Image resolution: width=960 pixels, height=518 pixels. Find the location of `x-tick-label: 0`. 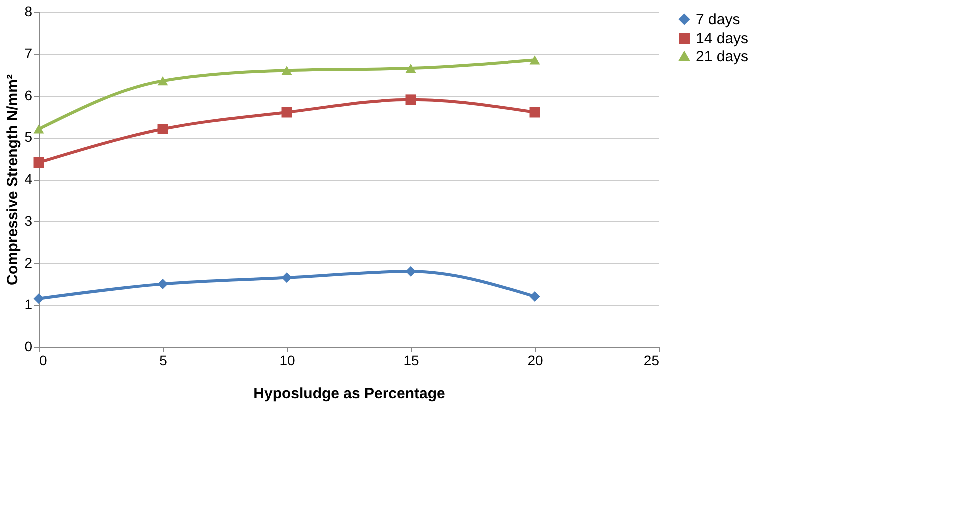

x-tick-label: 0 is located at coordinates (44, 360).